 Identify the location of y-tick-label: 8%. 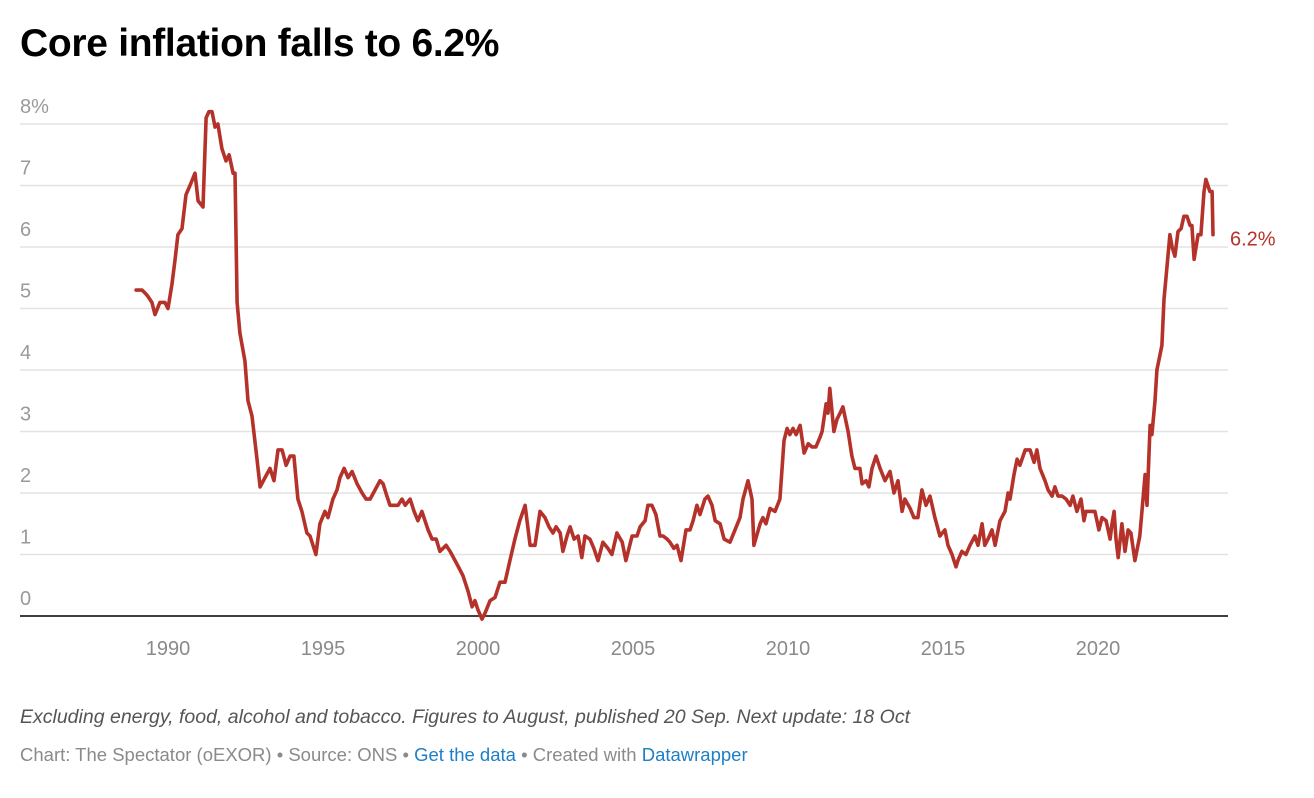
(34, 107).